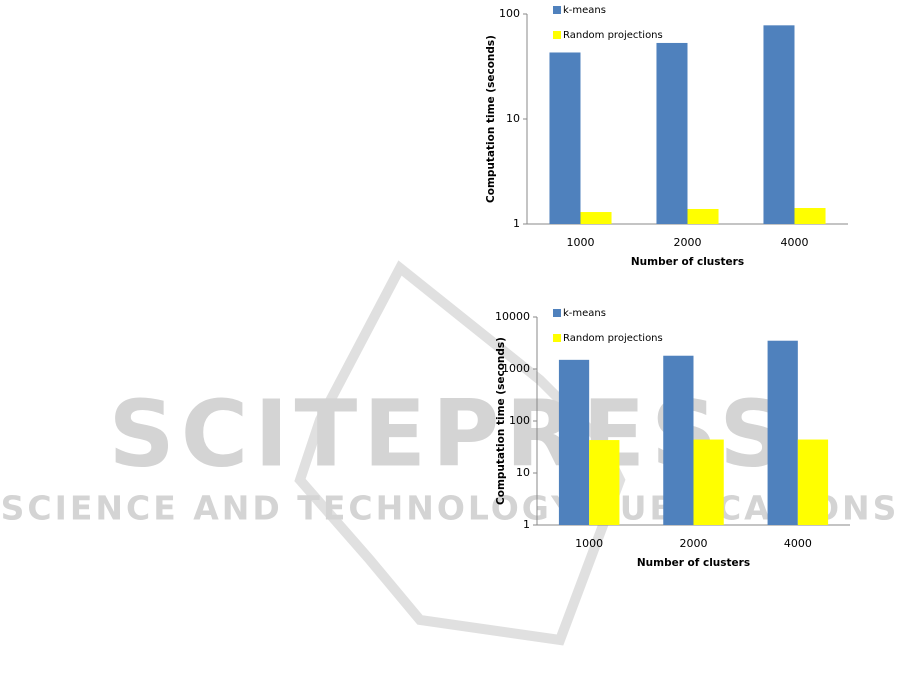 The width and height of the screenshot is (901, 697). What do you see at coordinates (450, 508) in the screenshot?
I see `watermark-subtitle: SCIENCE AND TECHNOLOGY PUBLICATIONS` at bounding box center [450, 508].